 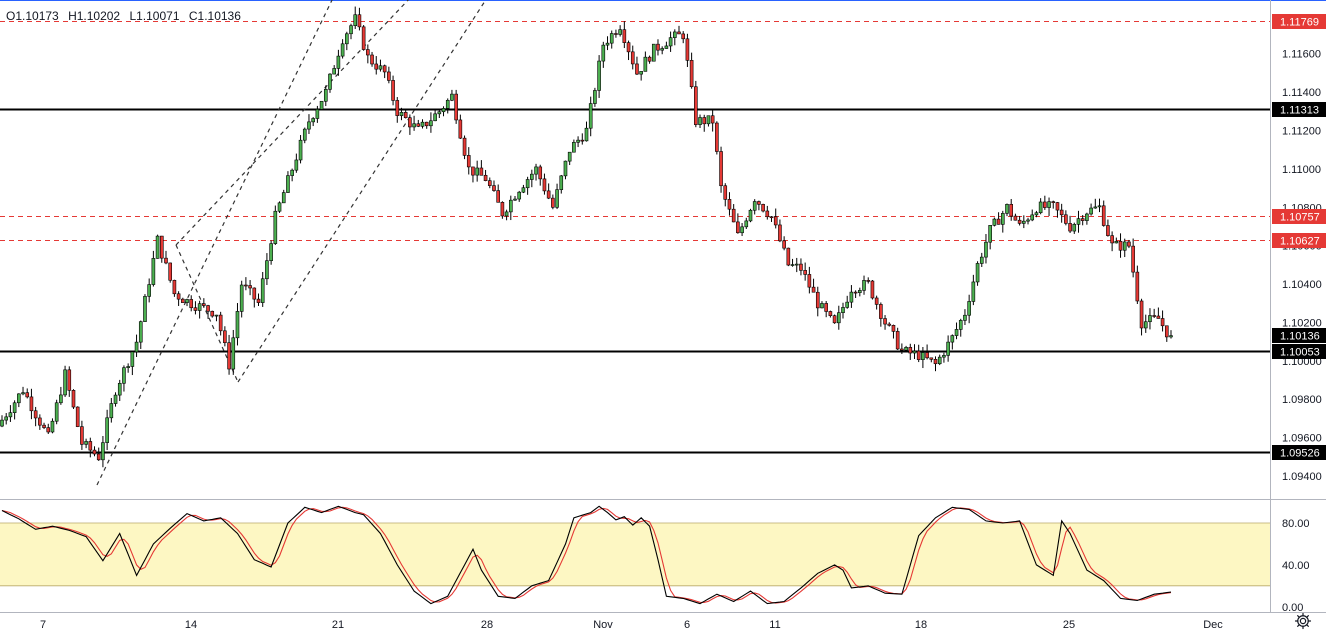 What do you see at coordinates (292, 123) in the screenshot?
I see `channel-upper-line` at bounding box center [292, 123].